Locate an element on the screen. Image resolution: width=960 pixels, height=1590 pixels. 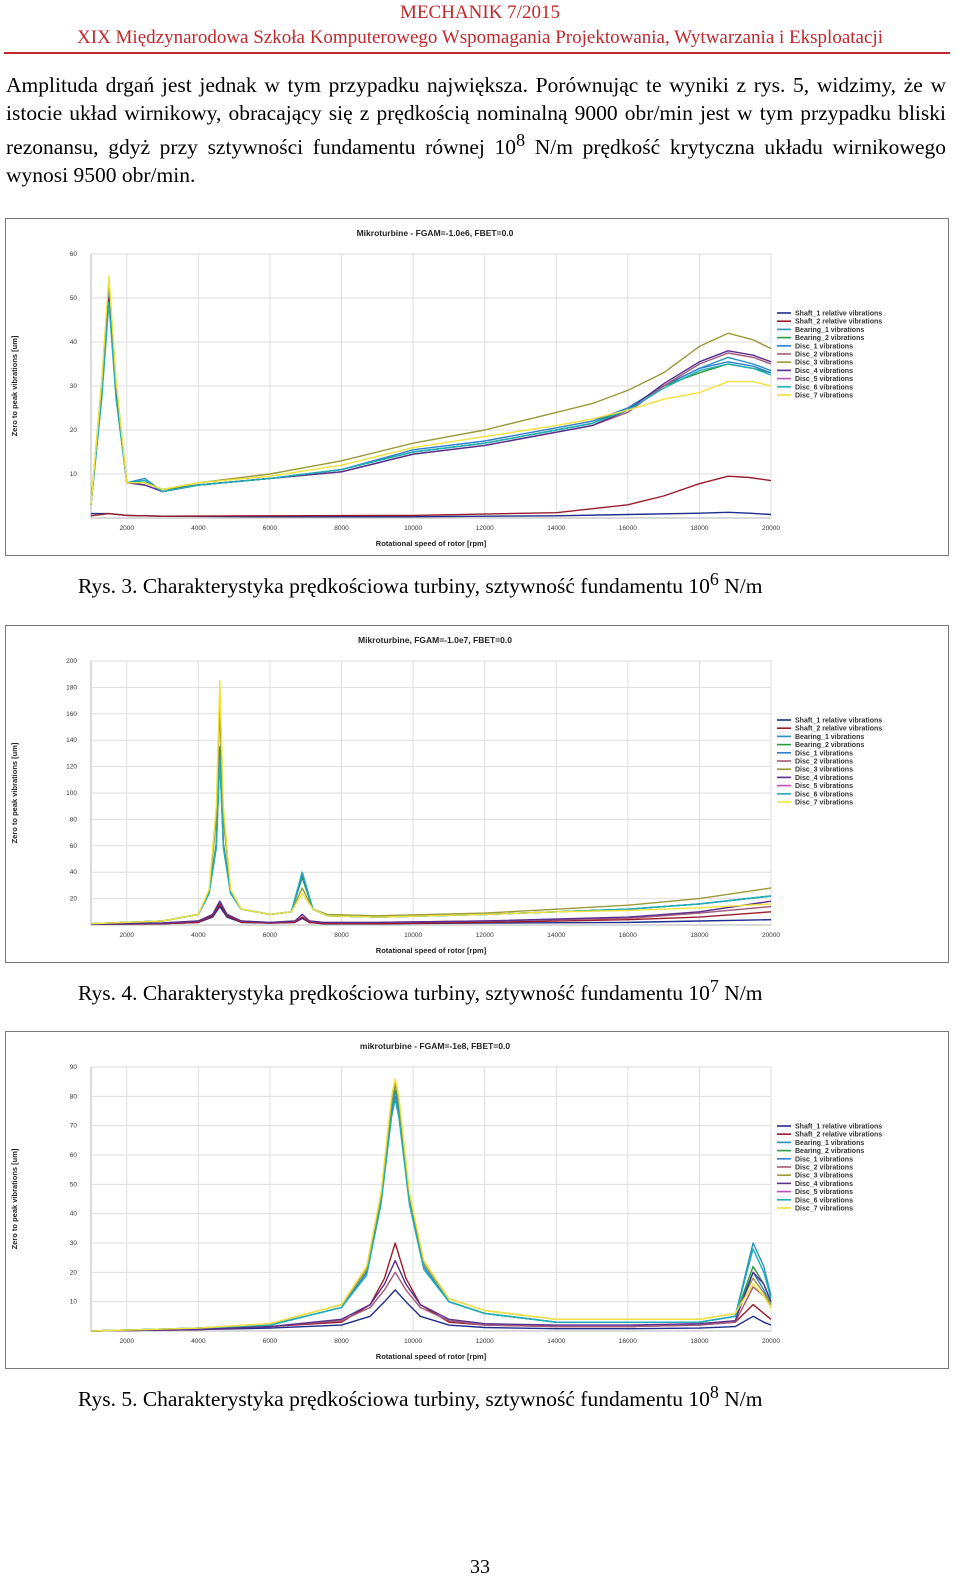
journal-header: MECHANIK 7/2015 is located at coordinates (480, 12).